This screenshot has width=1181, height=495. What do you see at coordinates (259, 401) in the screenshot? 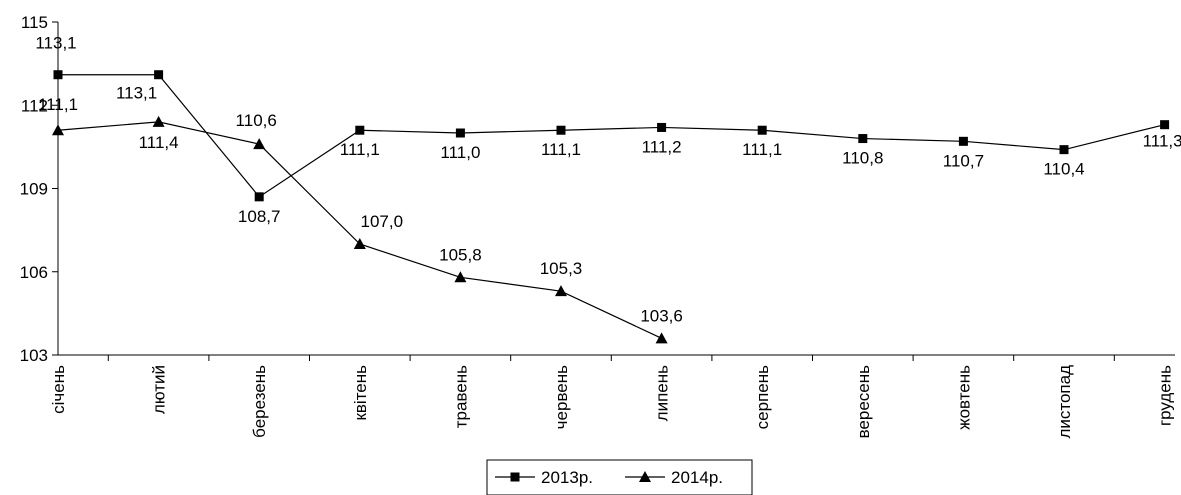
I see `x-tick-label: березень` at bounding box center [259, 401].